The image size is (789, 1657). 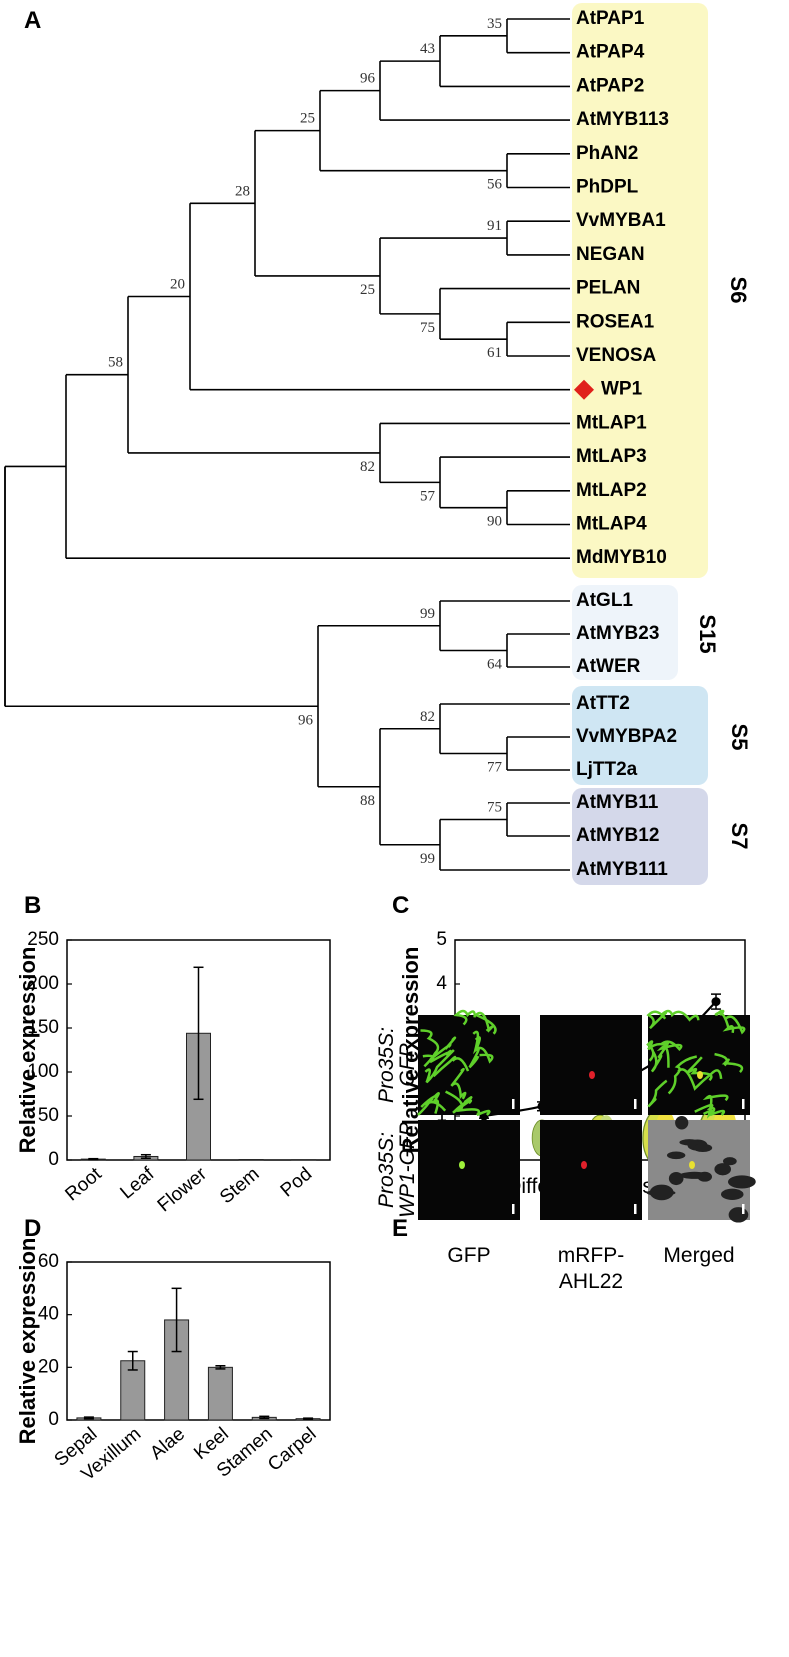 What do you see at coordinates (43, 1027) in the screenshot?
I see `y-tick-label: 150` at bounding box center [43, 1027].